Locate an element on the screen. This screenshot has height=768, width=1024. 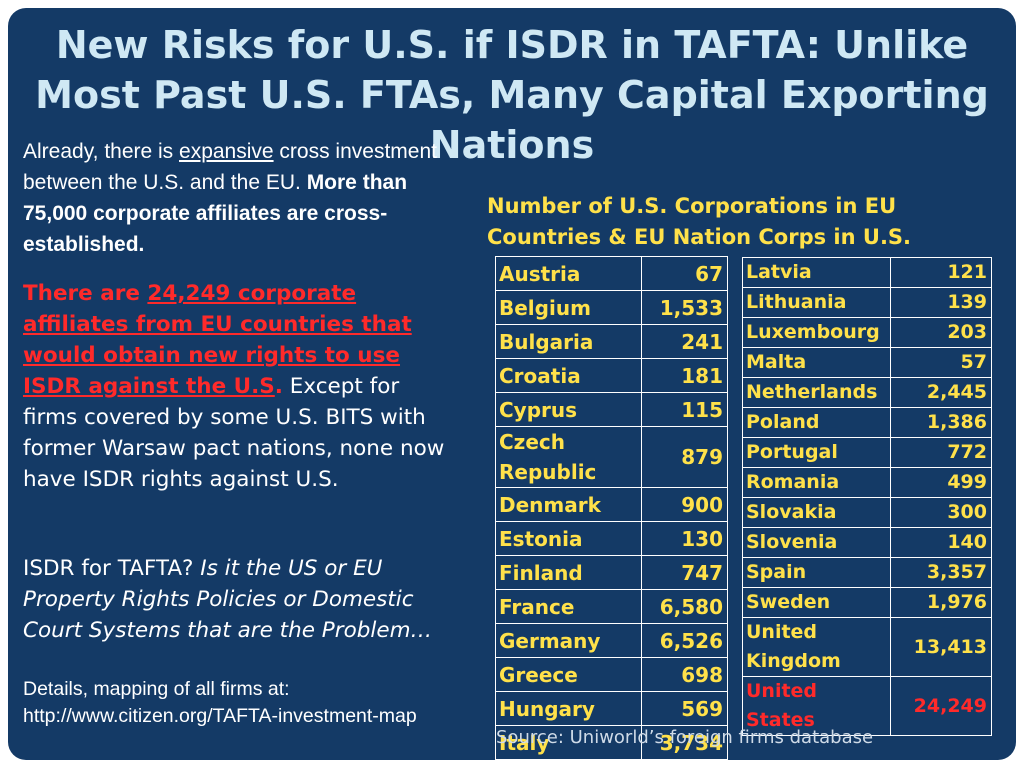
corporation-count: 6,580 is located at coordinates (684, 606).